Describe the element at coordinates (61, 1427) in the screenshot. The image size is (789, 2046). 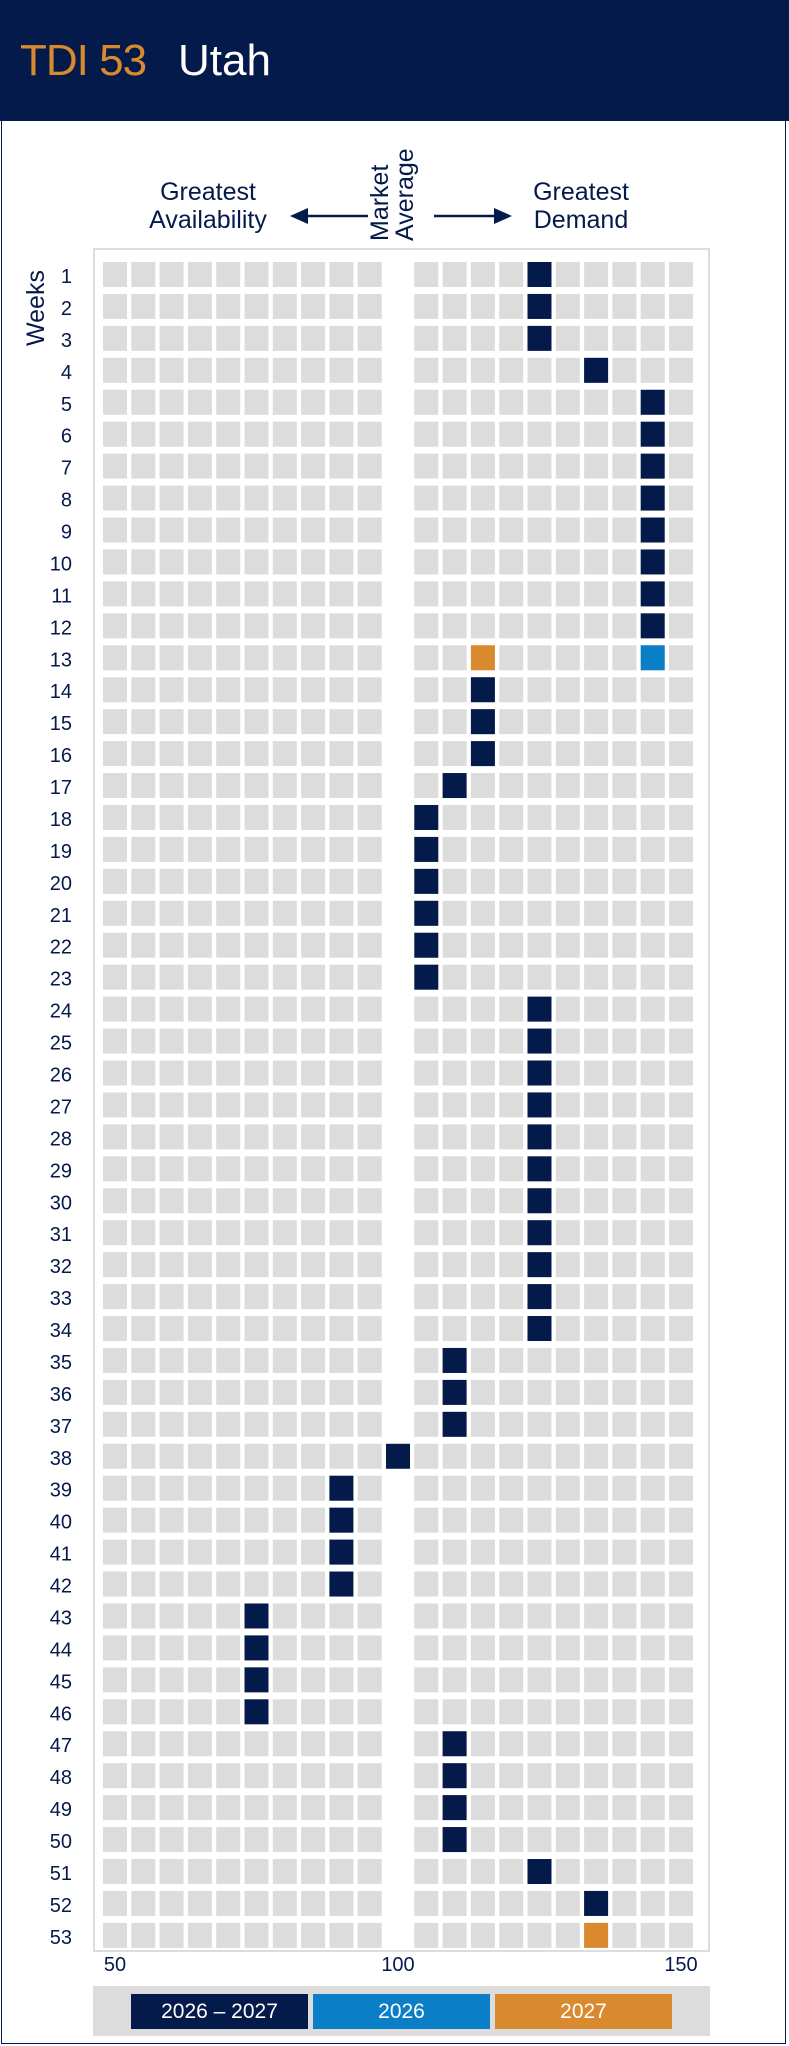
I see `week-label: 37` at that location.